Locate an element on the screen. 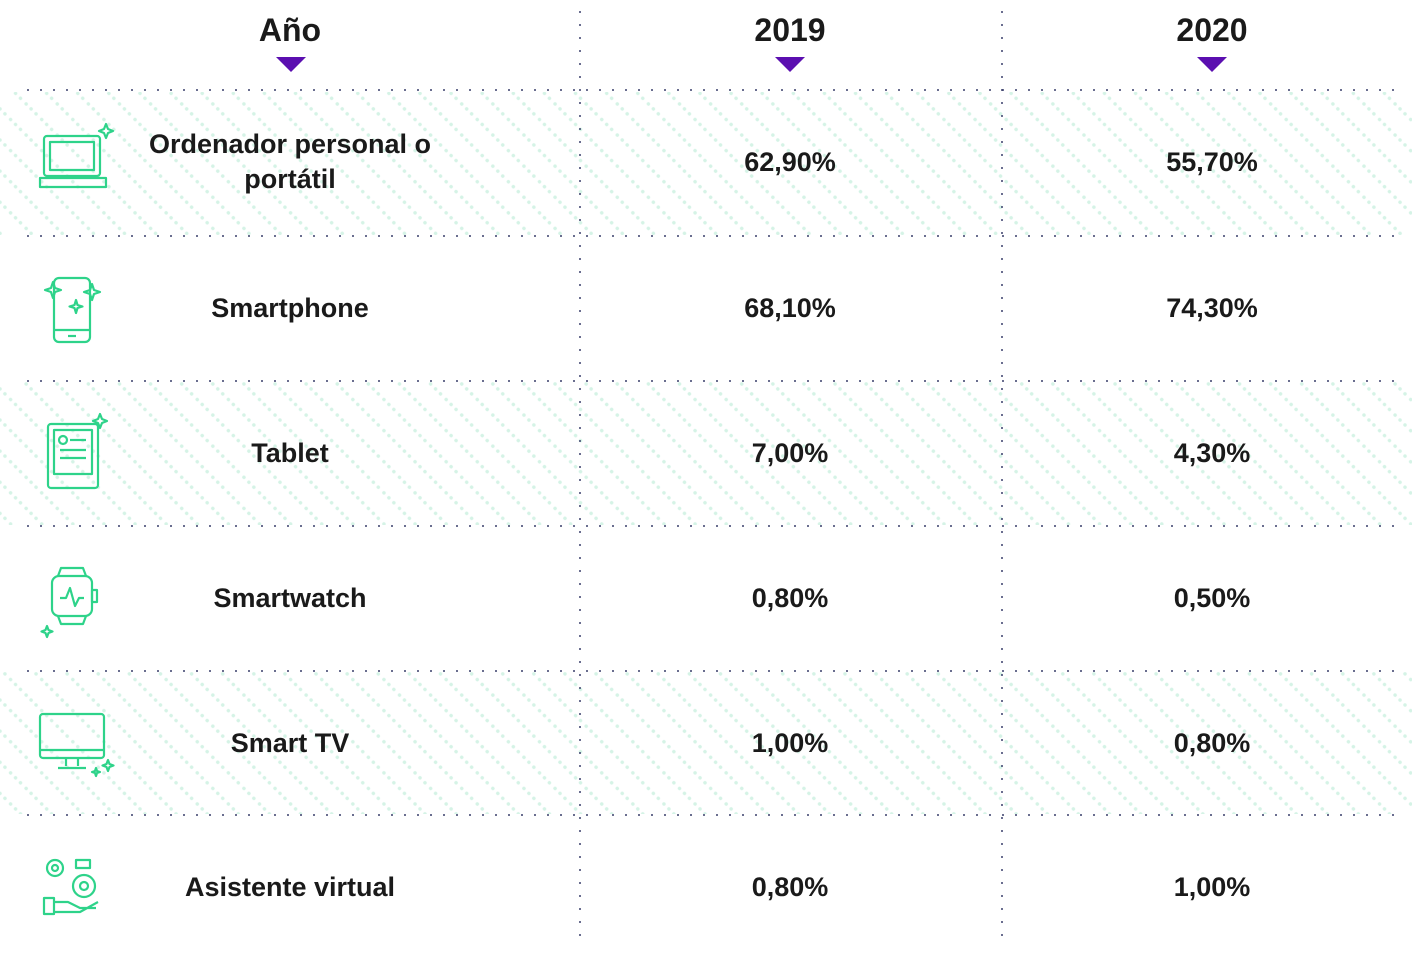 This screenshot has width=1412, height=959. value-cell: 55,70% is located at coordinates (1212, 161).